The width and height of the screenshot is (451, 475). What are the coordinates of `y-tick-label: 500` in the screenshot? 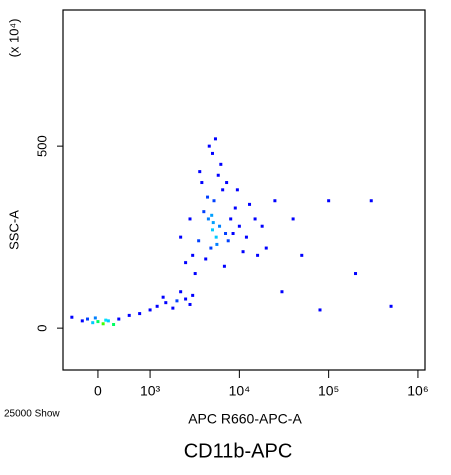 It's located at (41, 146).